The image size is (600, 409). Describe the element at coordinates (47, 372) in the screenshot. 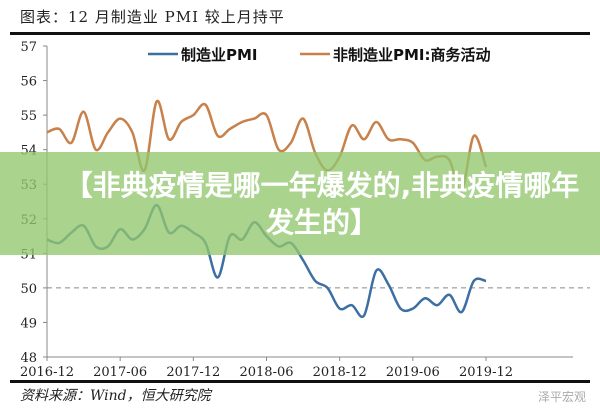

I see `x-tick-label: 2016-12` at that location.